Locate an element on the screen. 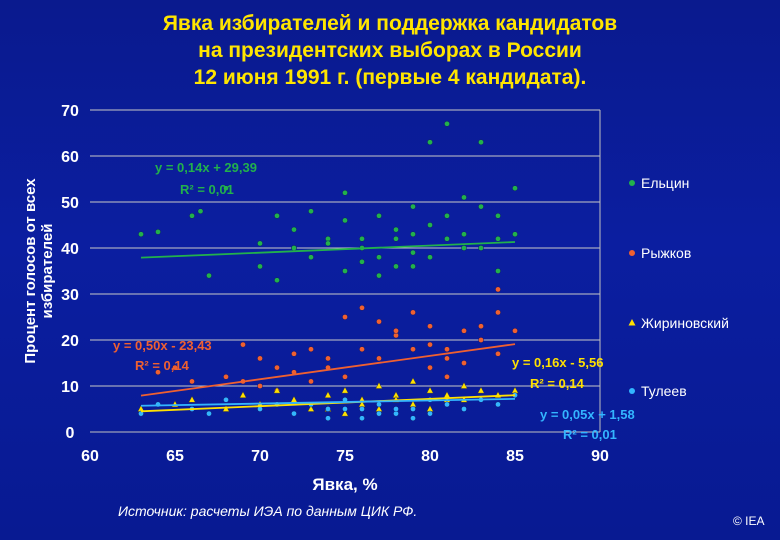 The width and height of the screenshot is (780, 540). y-tick-label: 10 is located at coordinates (70, 387).